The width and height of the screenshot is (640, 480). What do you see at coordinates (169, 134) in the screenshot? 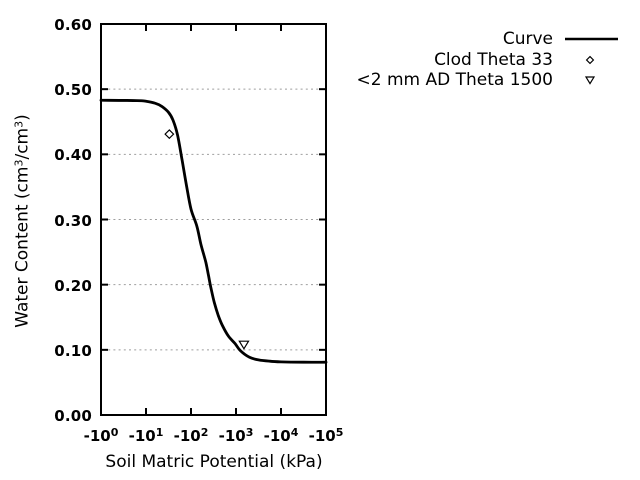
I see `clod-theta-33-marker` at bounding box center [169, 134].